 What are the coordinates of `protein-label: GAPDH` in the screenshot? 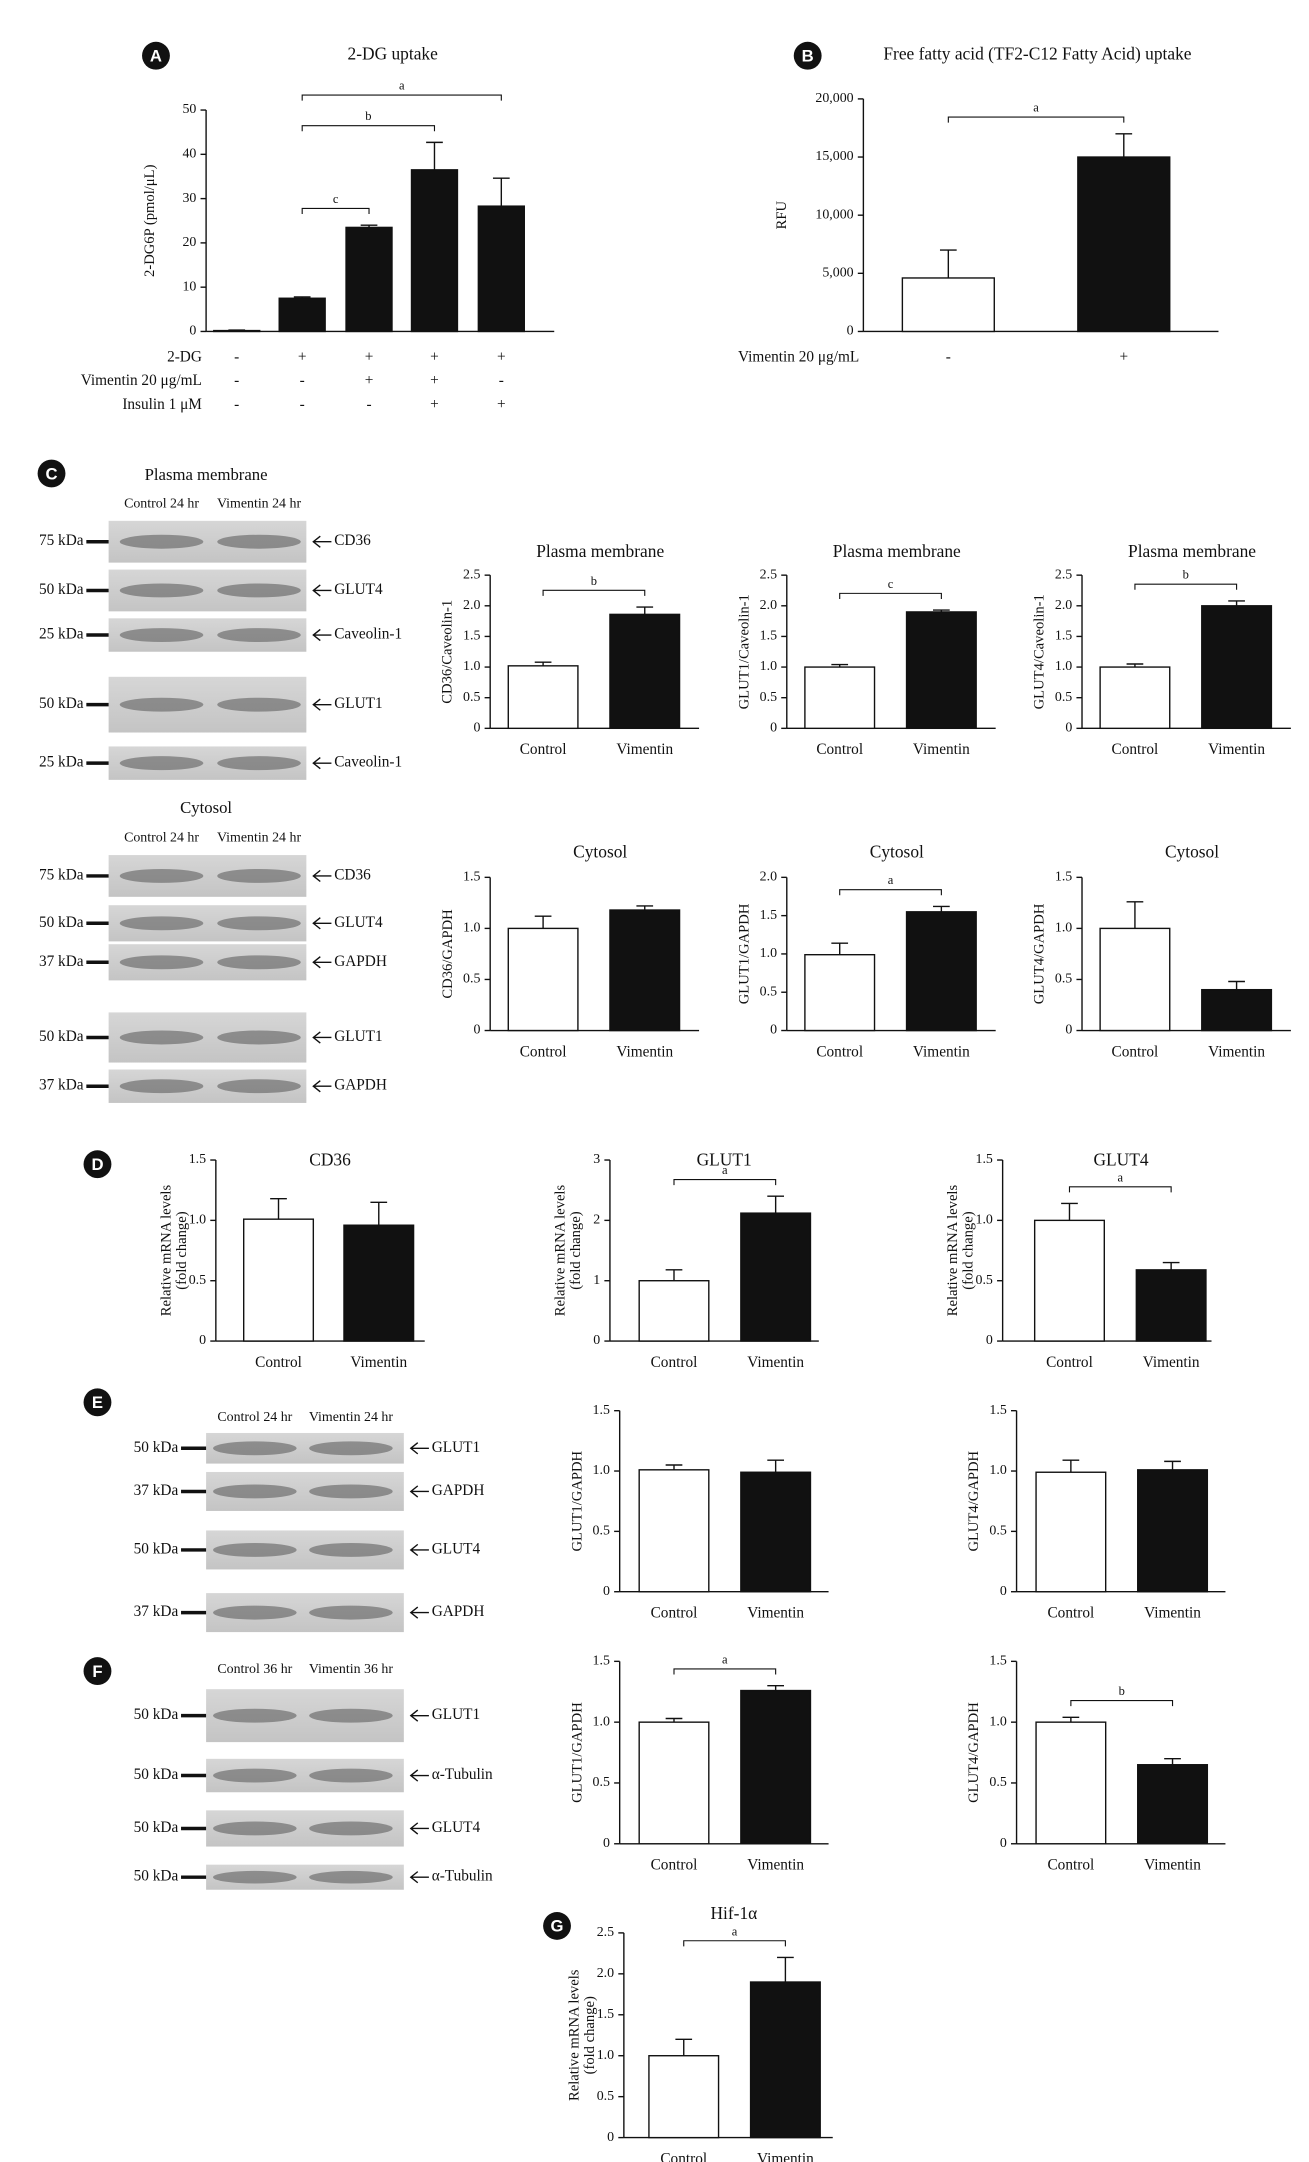 It's located at (360, 1085).